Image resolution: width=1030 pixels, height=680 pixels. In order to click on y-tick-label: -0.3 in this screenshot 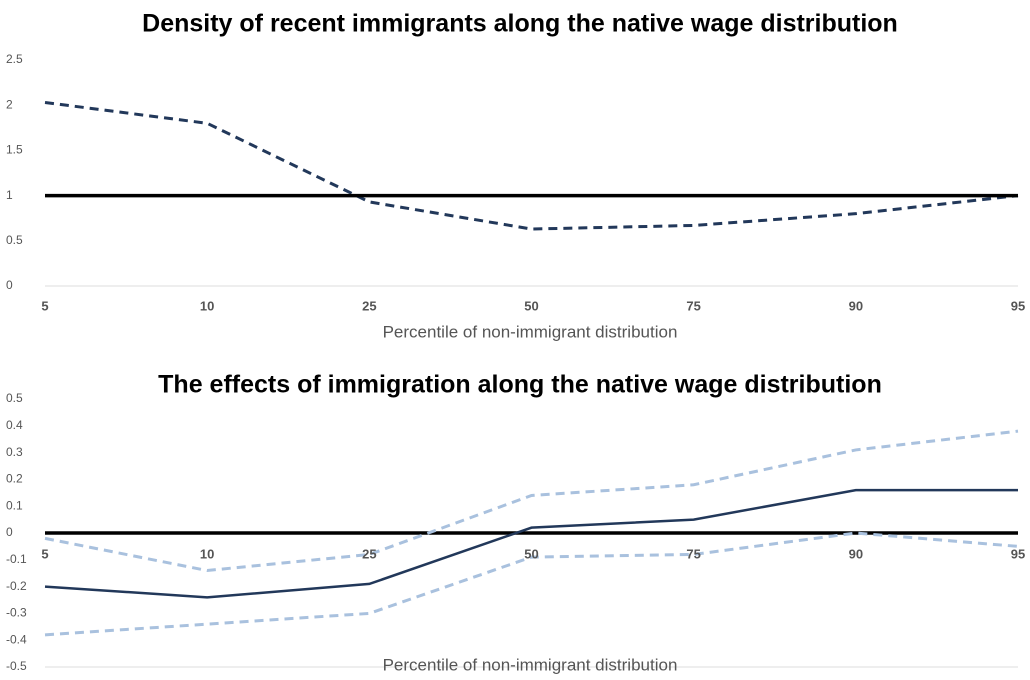, I will do `click(16, 613)`.